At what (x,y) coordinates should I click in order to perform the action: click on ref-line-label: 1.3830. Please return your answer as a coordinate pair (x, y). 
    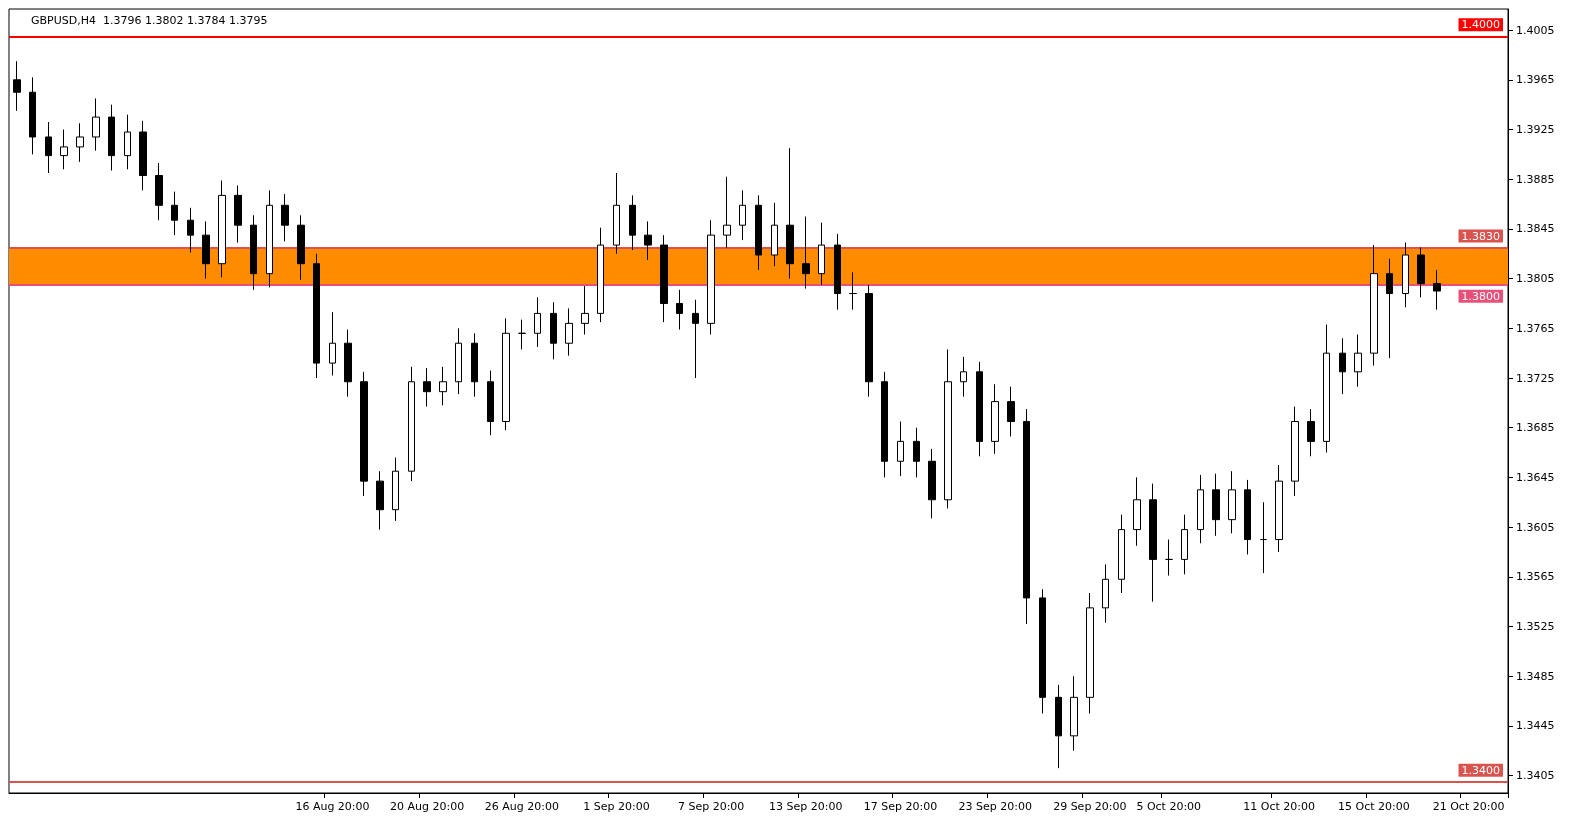
    Looking at the image, I should click on (1480, 236).